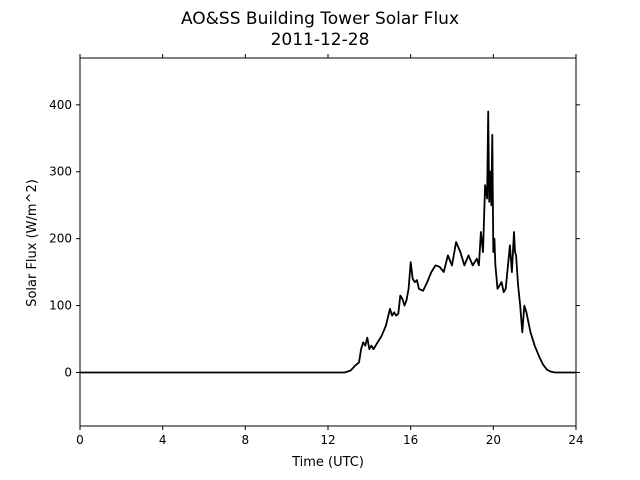  I want to click on chart-title: AO&SS Building Tower Solar Flux, so click(320, 19).